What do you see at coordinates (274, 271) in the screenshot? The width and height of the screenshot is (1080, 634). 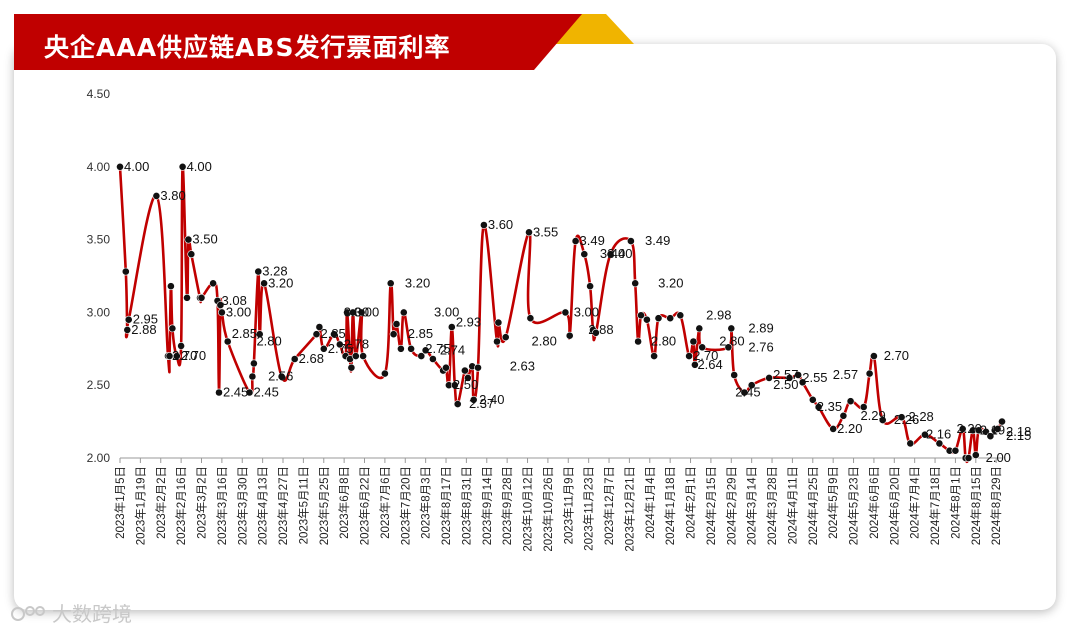 I see `data-label: 3.28` at bounding box center [274, 271].